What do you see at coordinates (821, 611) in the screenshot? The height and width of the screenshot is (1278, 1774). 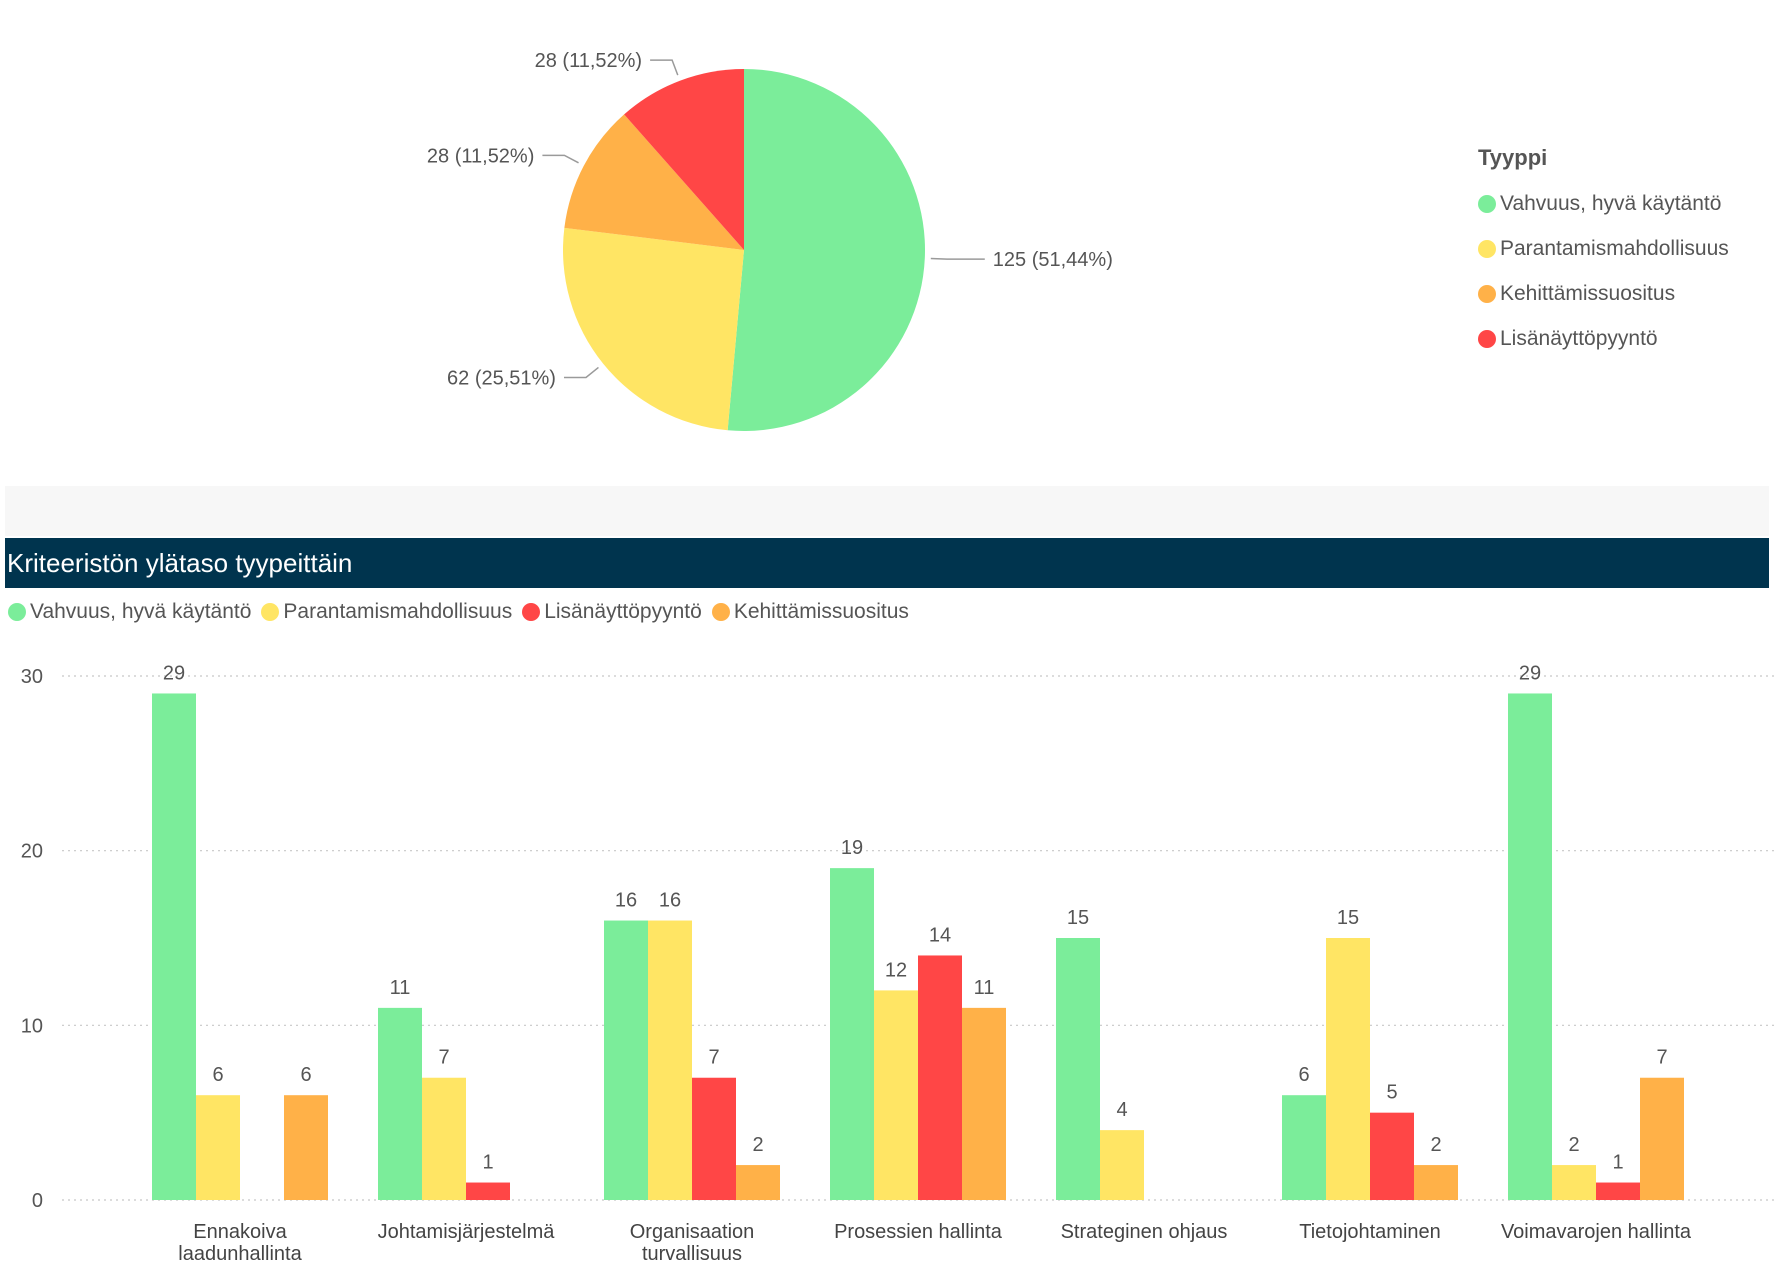 I see `bar-legend-label: Kehittämissuositus` at bounding box center [821, 611].